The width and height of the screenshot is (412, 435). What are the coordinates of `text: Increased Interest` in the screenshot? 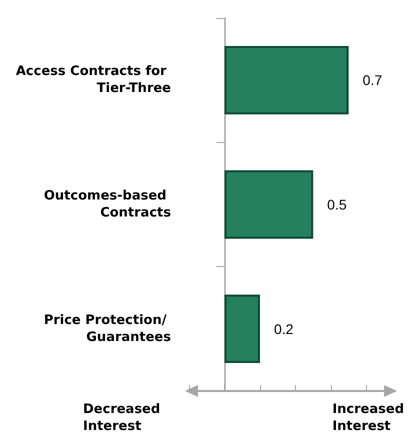 It's located at (368, 418).